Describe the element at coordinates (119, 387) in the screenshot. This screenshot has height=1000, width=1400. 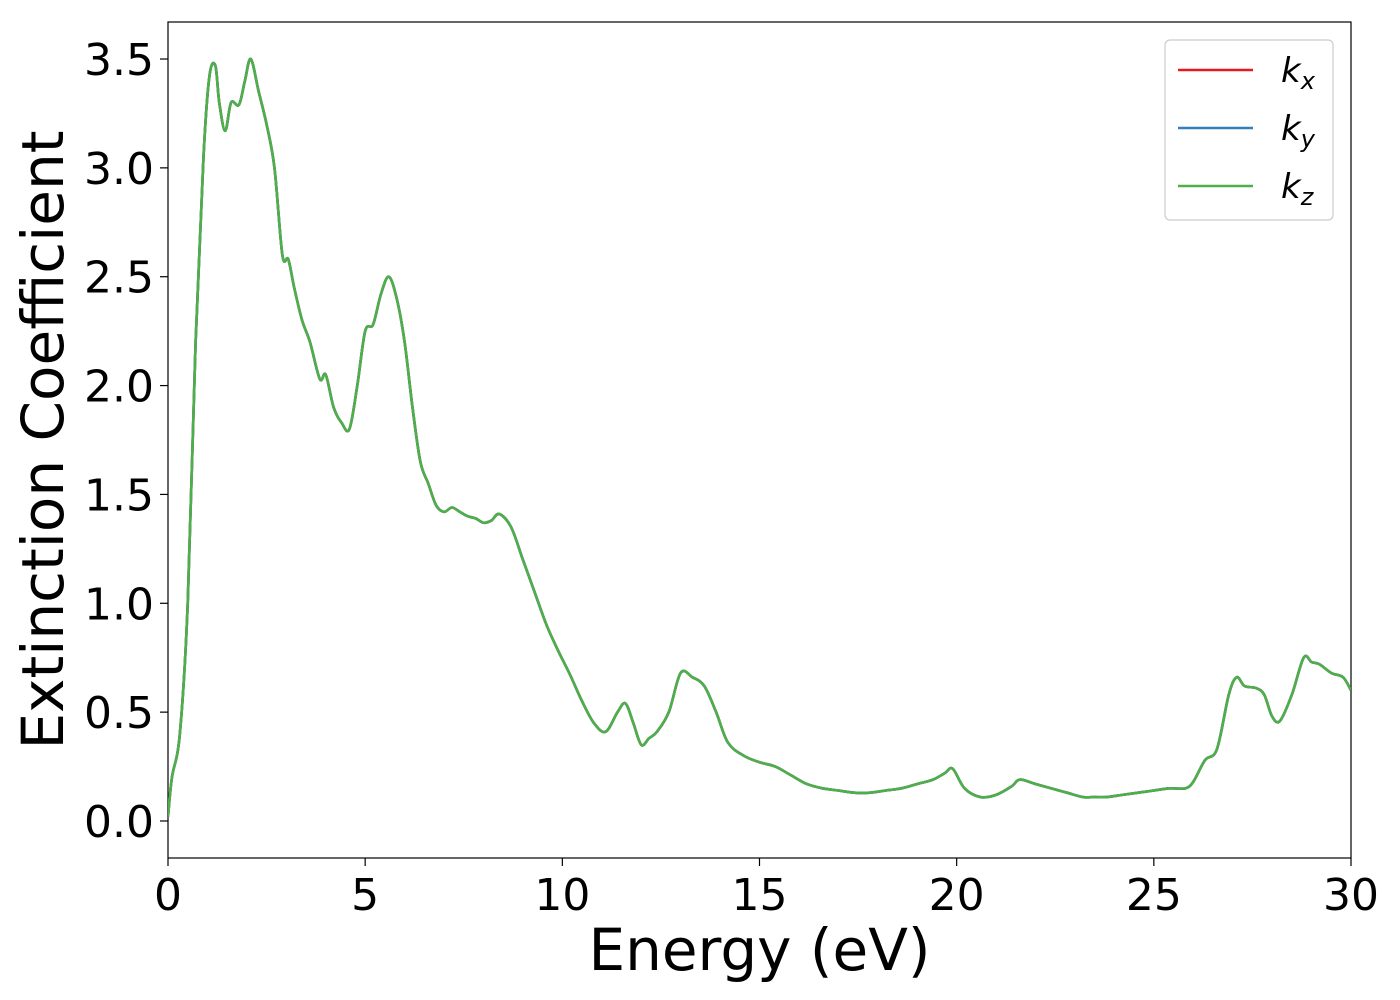
I see `y-tick-label: 2.0` at that location.